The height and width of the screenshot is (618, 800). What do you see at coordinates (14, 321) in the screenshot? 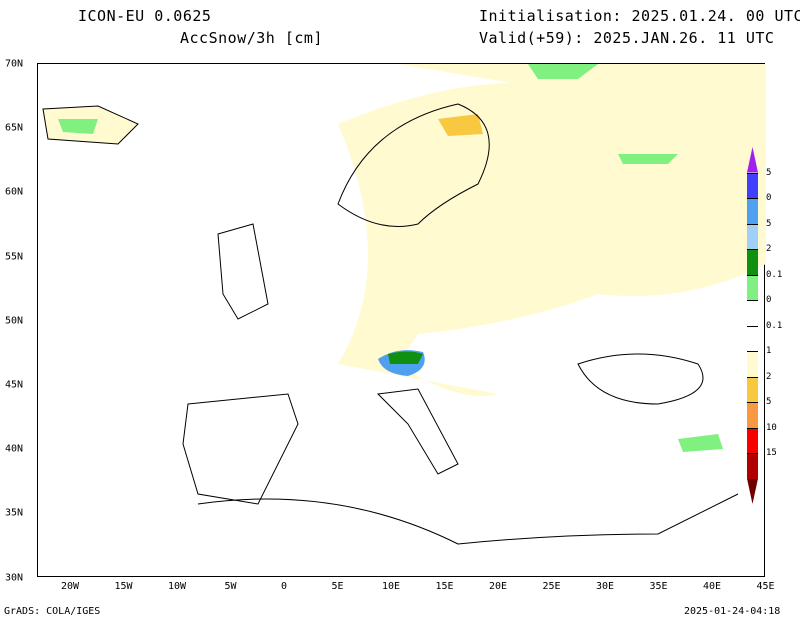
I see `y-tick-label: 50N` at bounding box center [14, 321].